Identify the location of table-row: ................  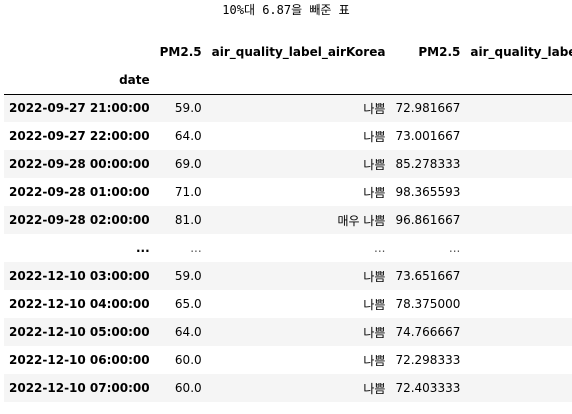
(288, 248).